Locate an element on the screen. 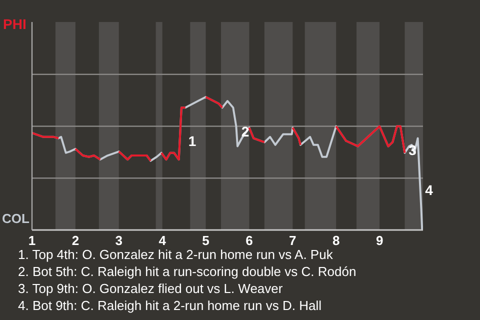 The height and width of the screenshot is (320, 480). text: 4. Bot 9th: C. Raleigh hit a 2-run home run vs D. Hall is located at coordinates (170, 305).